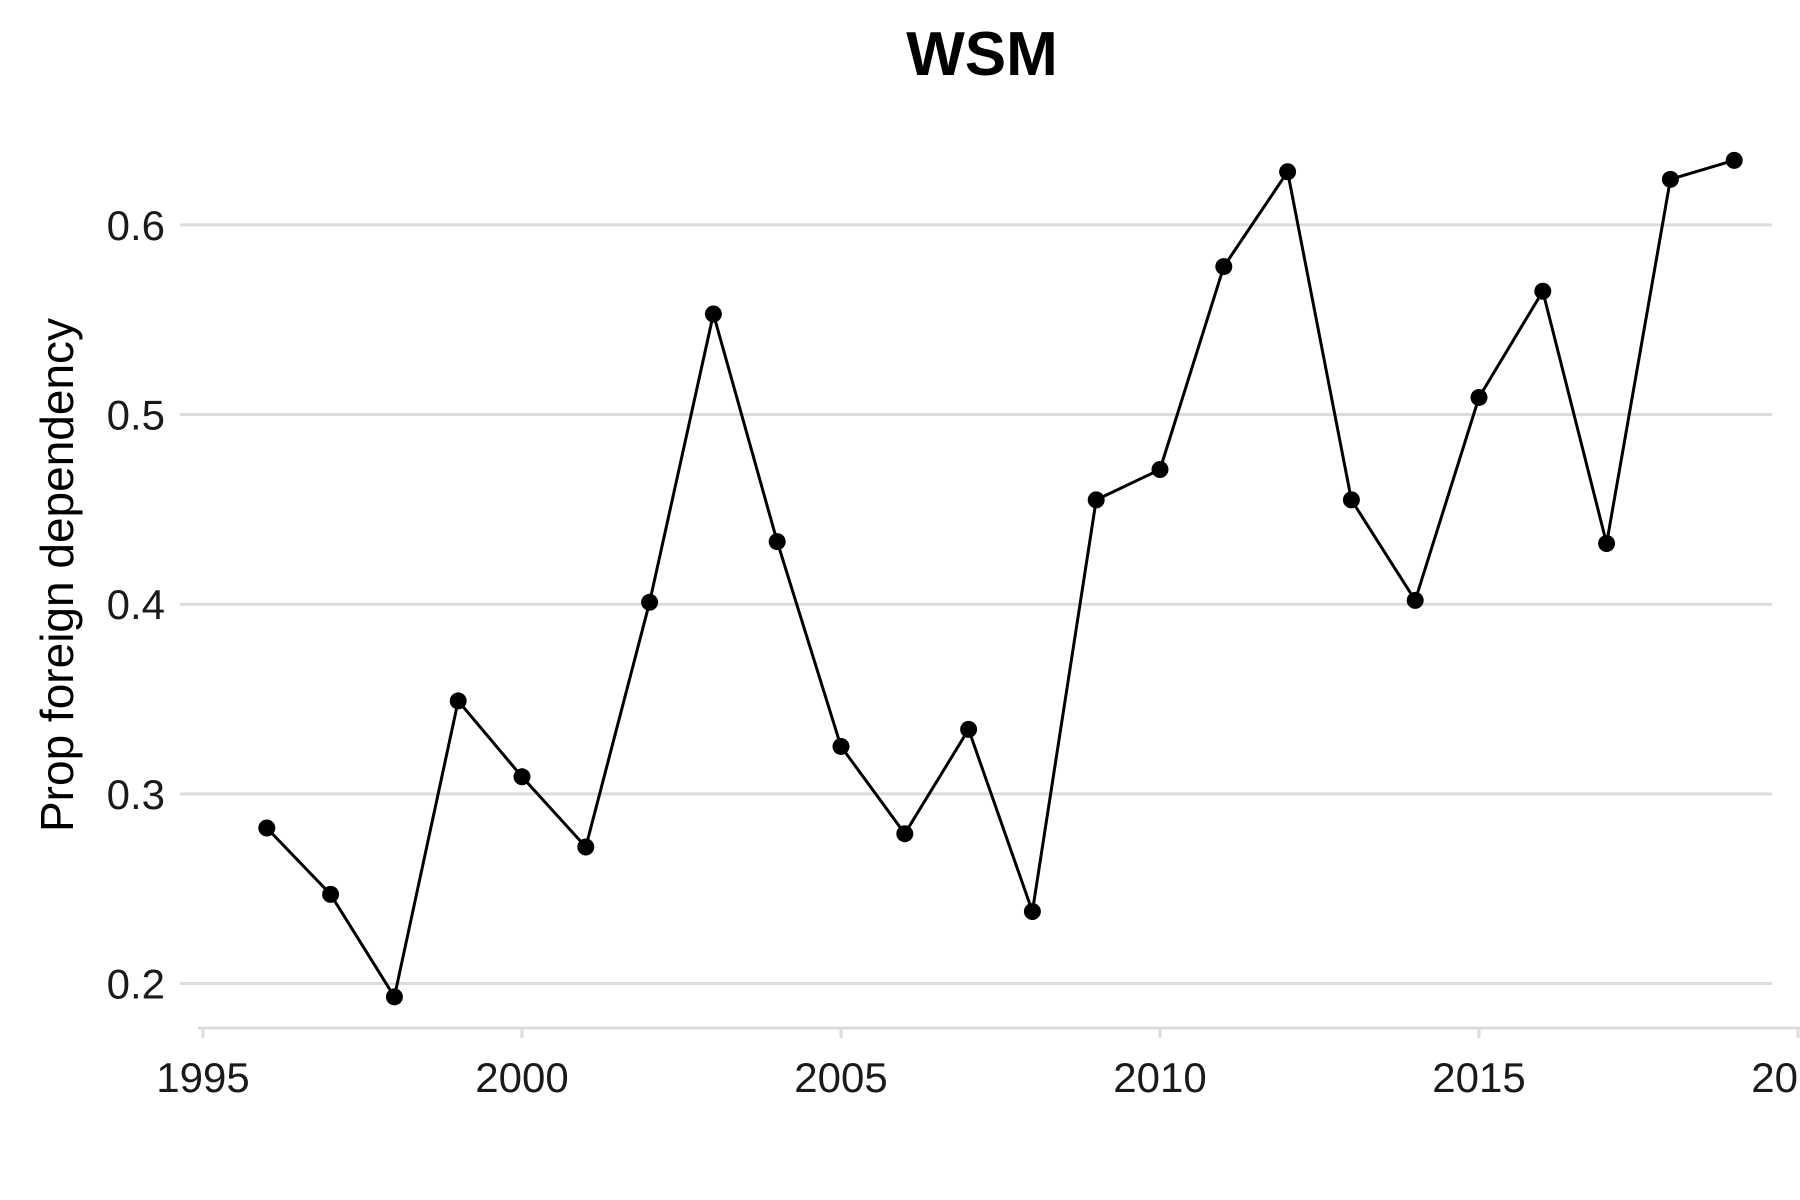 This screenshot has width=1800, height=1200. What do you see at coordinates (1775, 1077) in the screenshot?
I see `x-tick-label: 2020` at bounding box center [1775, 1077].